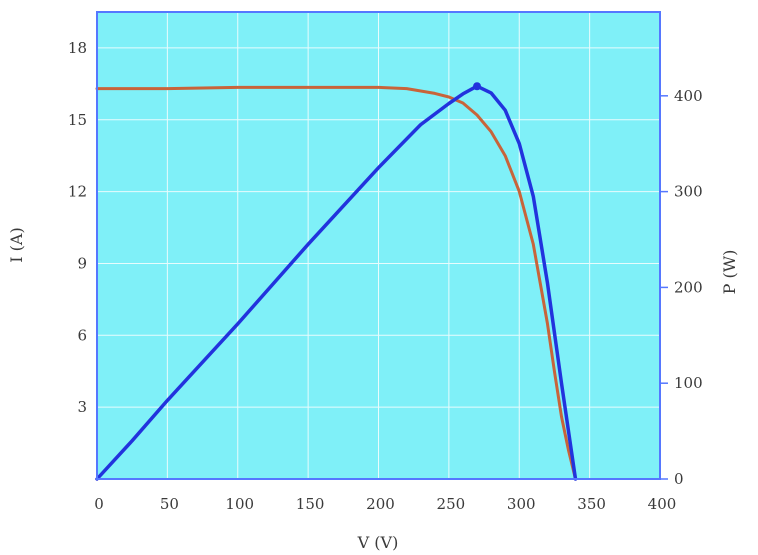 The height and width of the screenshot is (555, 758). What do you see at coordinates (688, 192) in the screenshot?
I see `y2-tick-label: 300` at bounding box center [688, 192].